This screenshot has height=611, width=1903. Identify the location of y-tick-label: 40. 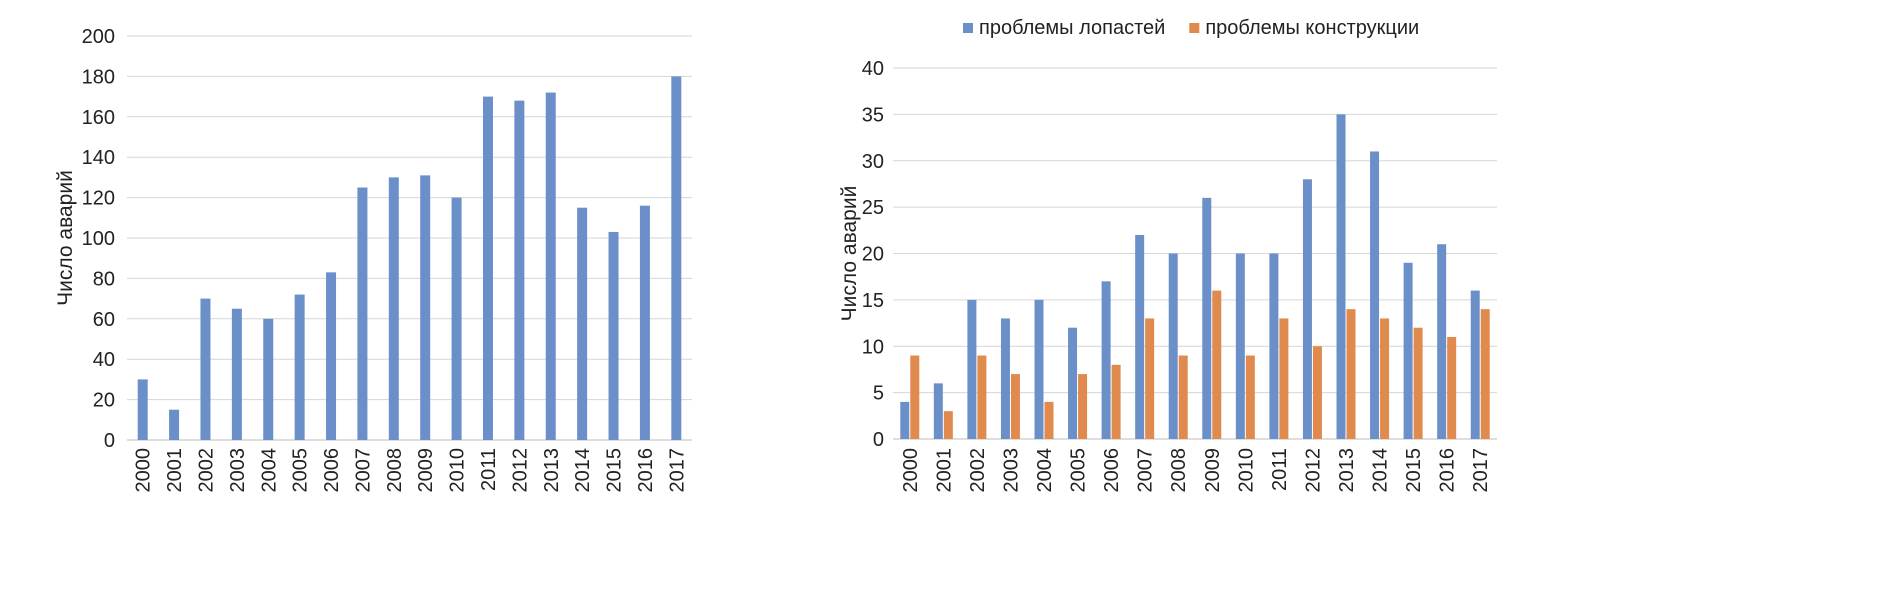
(104, 360).